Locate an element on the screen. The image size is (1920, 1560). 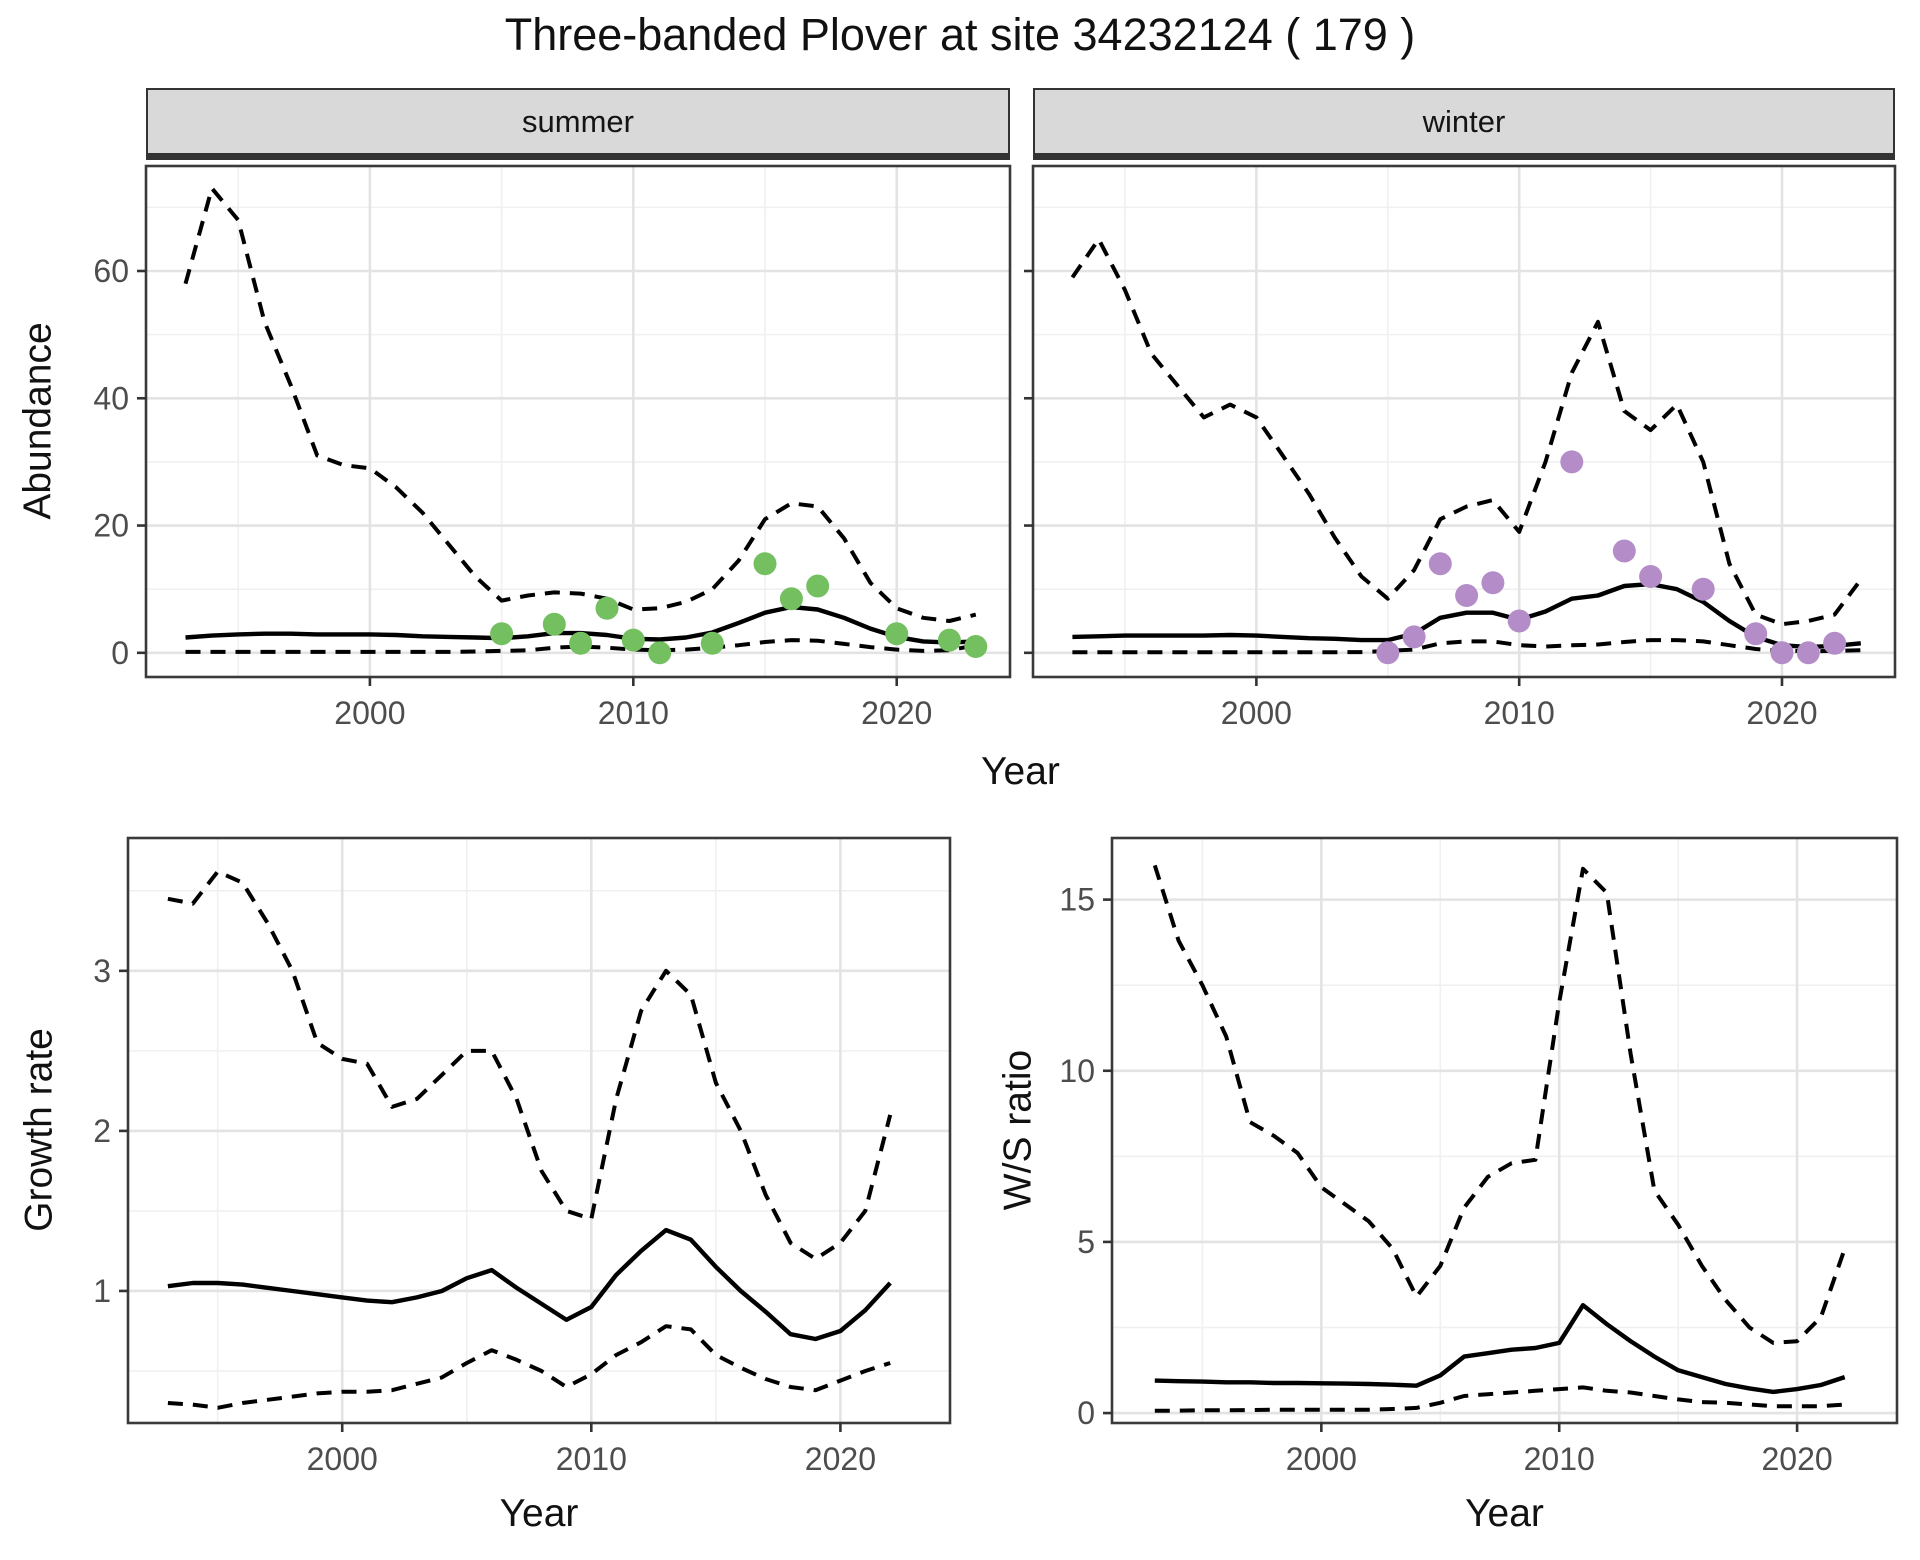
y-tick-label: 15 is located at coordinates (1077, 900).